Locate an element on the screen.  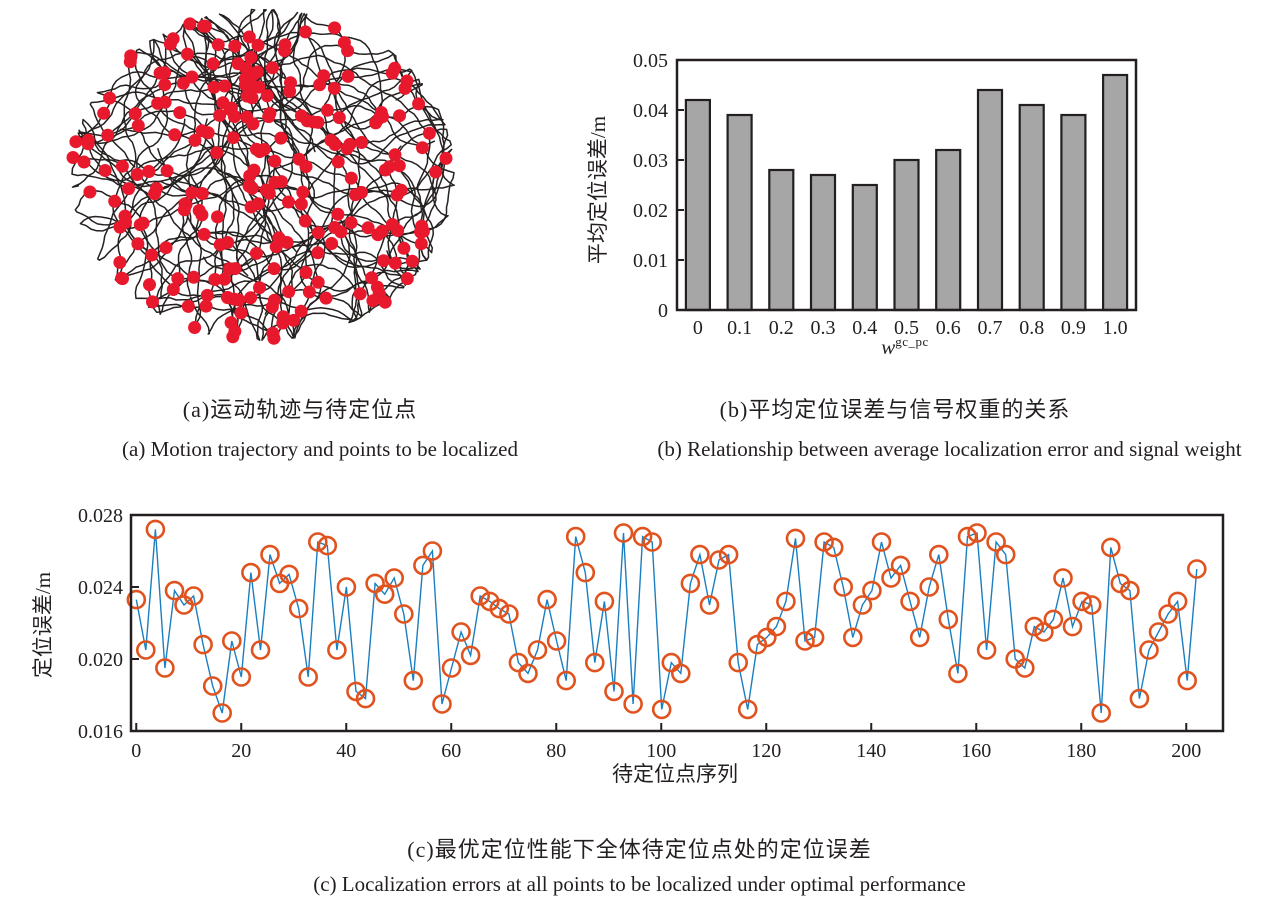
svg-text: 0.020 is located at coordinates (100, 660).